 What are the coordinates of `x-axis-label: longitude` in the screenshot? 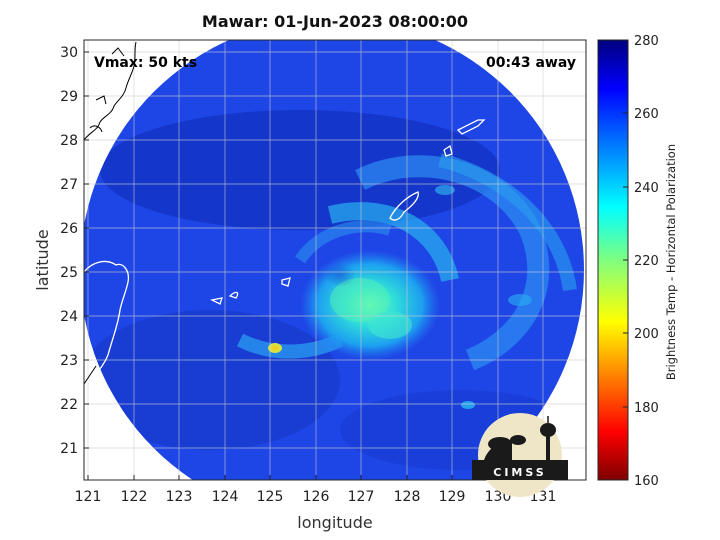 It's located at (334, 522).